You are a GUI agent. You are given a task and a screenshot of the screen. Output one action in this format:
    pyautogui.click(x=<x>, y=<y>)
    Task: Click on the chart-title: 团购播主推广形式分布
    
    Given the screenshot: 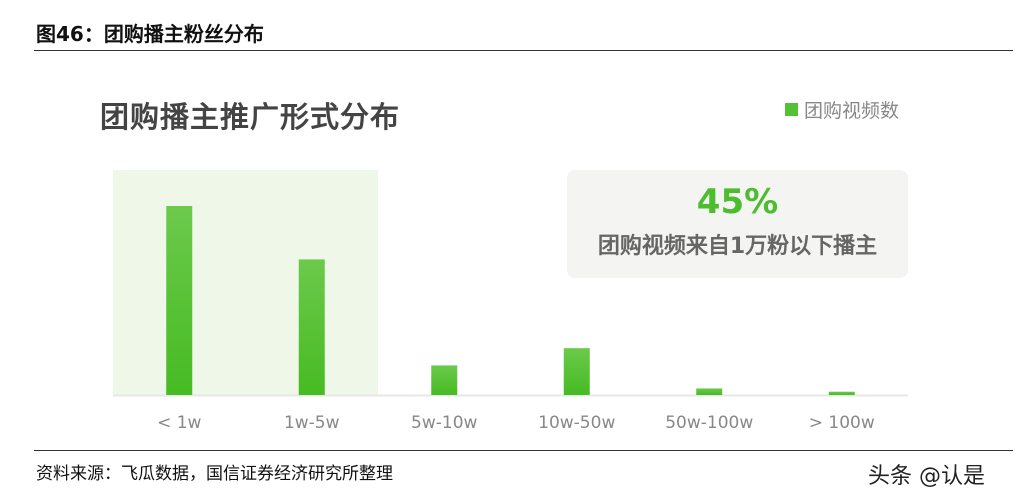 What is the action you would take?
    pyautogui.click(x=250, y=117)
    